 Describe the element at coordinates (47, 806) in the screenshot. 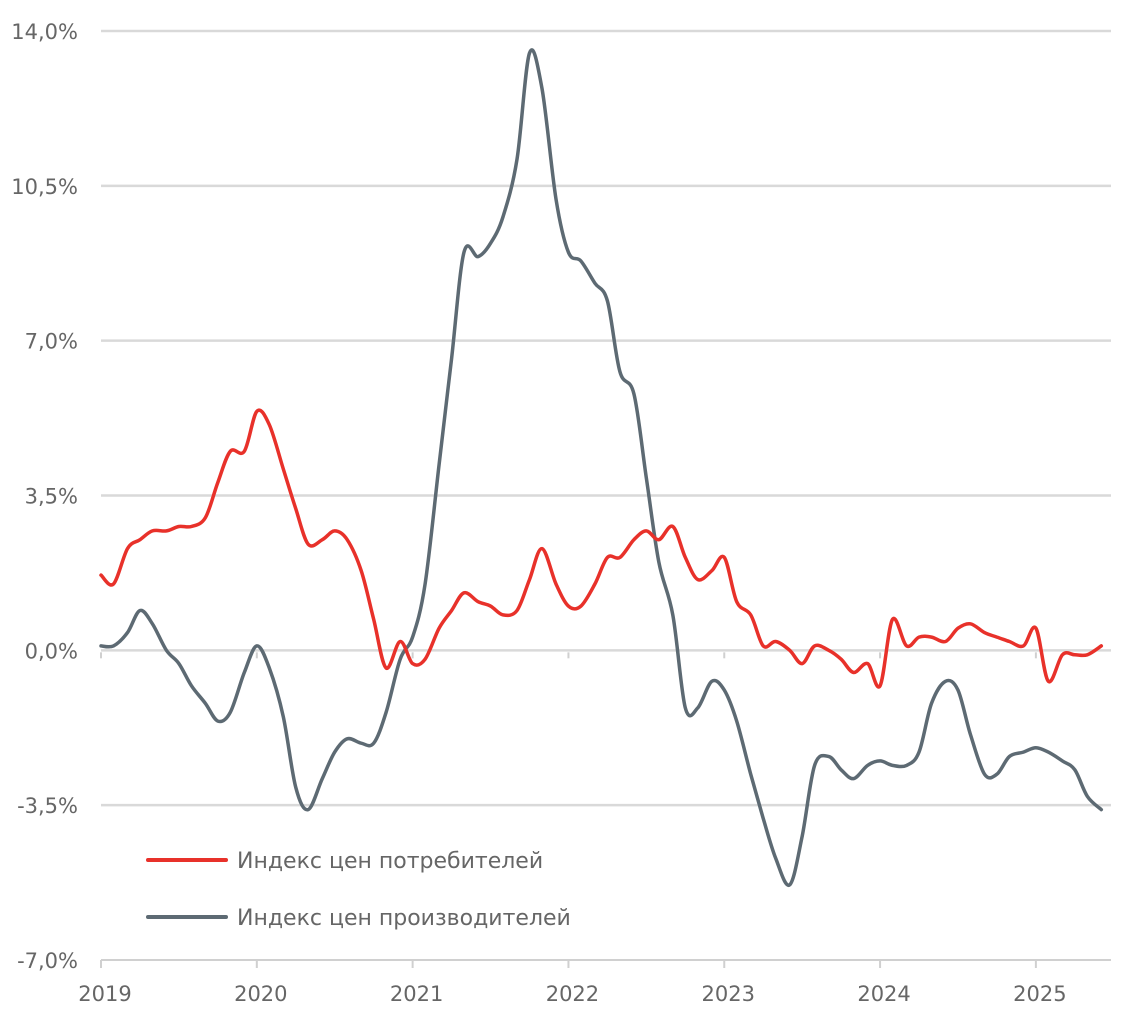

I see `y-tick-label: -3,5%` at that location.